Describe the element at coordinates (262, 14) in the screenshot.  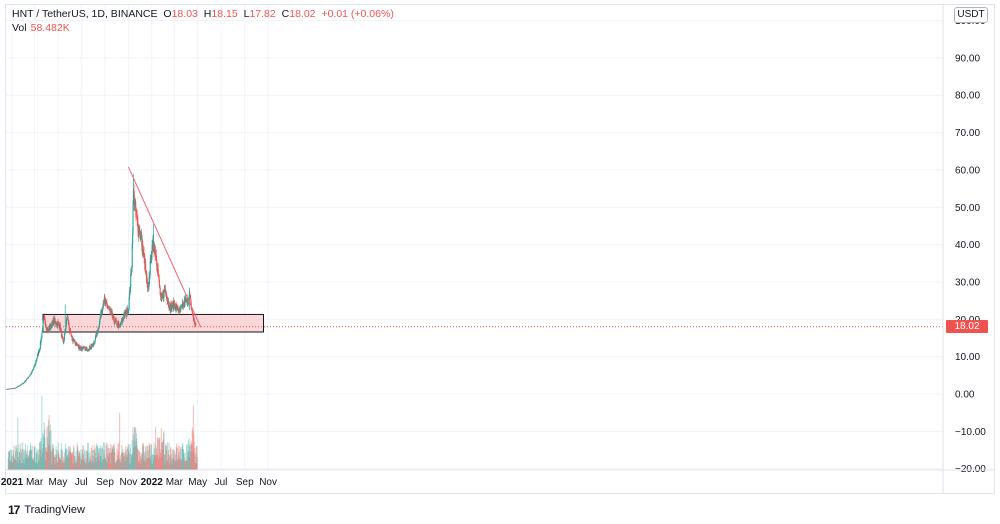
I see `low-value: 17.82` at that location.